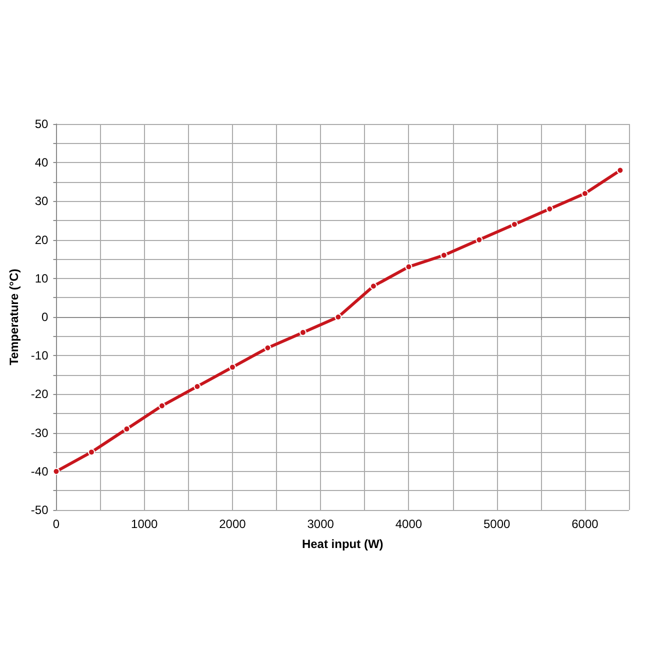 The image size is (670, 670). I want to click on y-tick-label: 30, so click(41, 201).